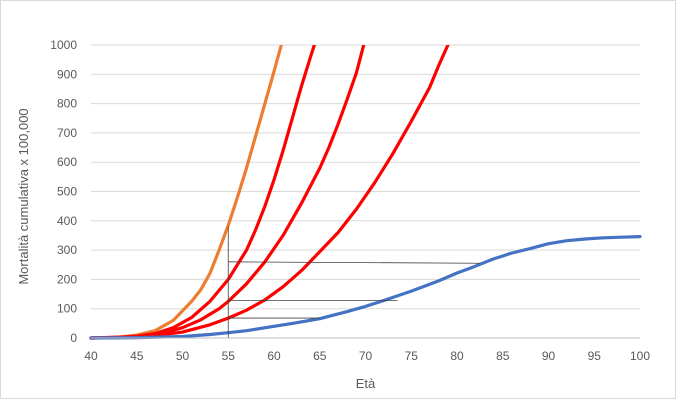 Image resolution: width=676 pixels, height=399 pixels. Describe the element at coordinates (63, 45) in the screenshot. I see `y-tick-label: 1000` at that location.